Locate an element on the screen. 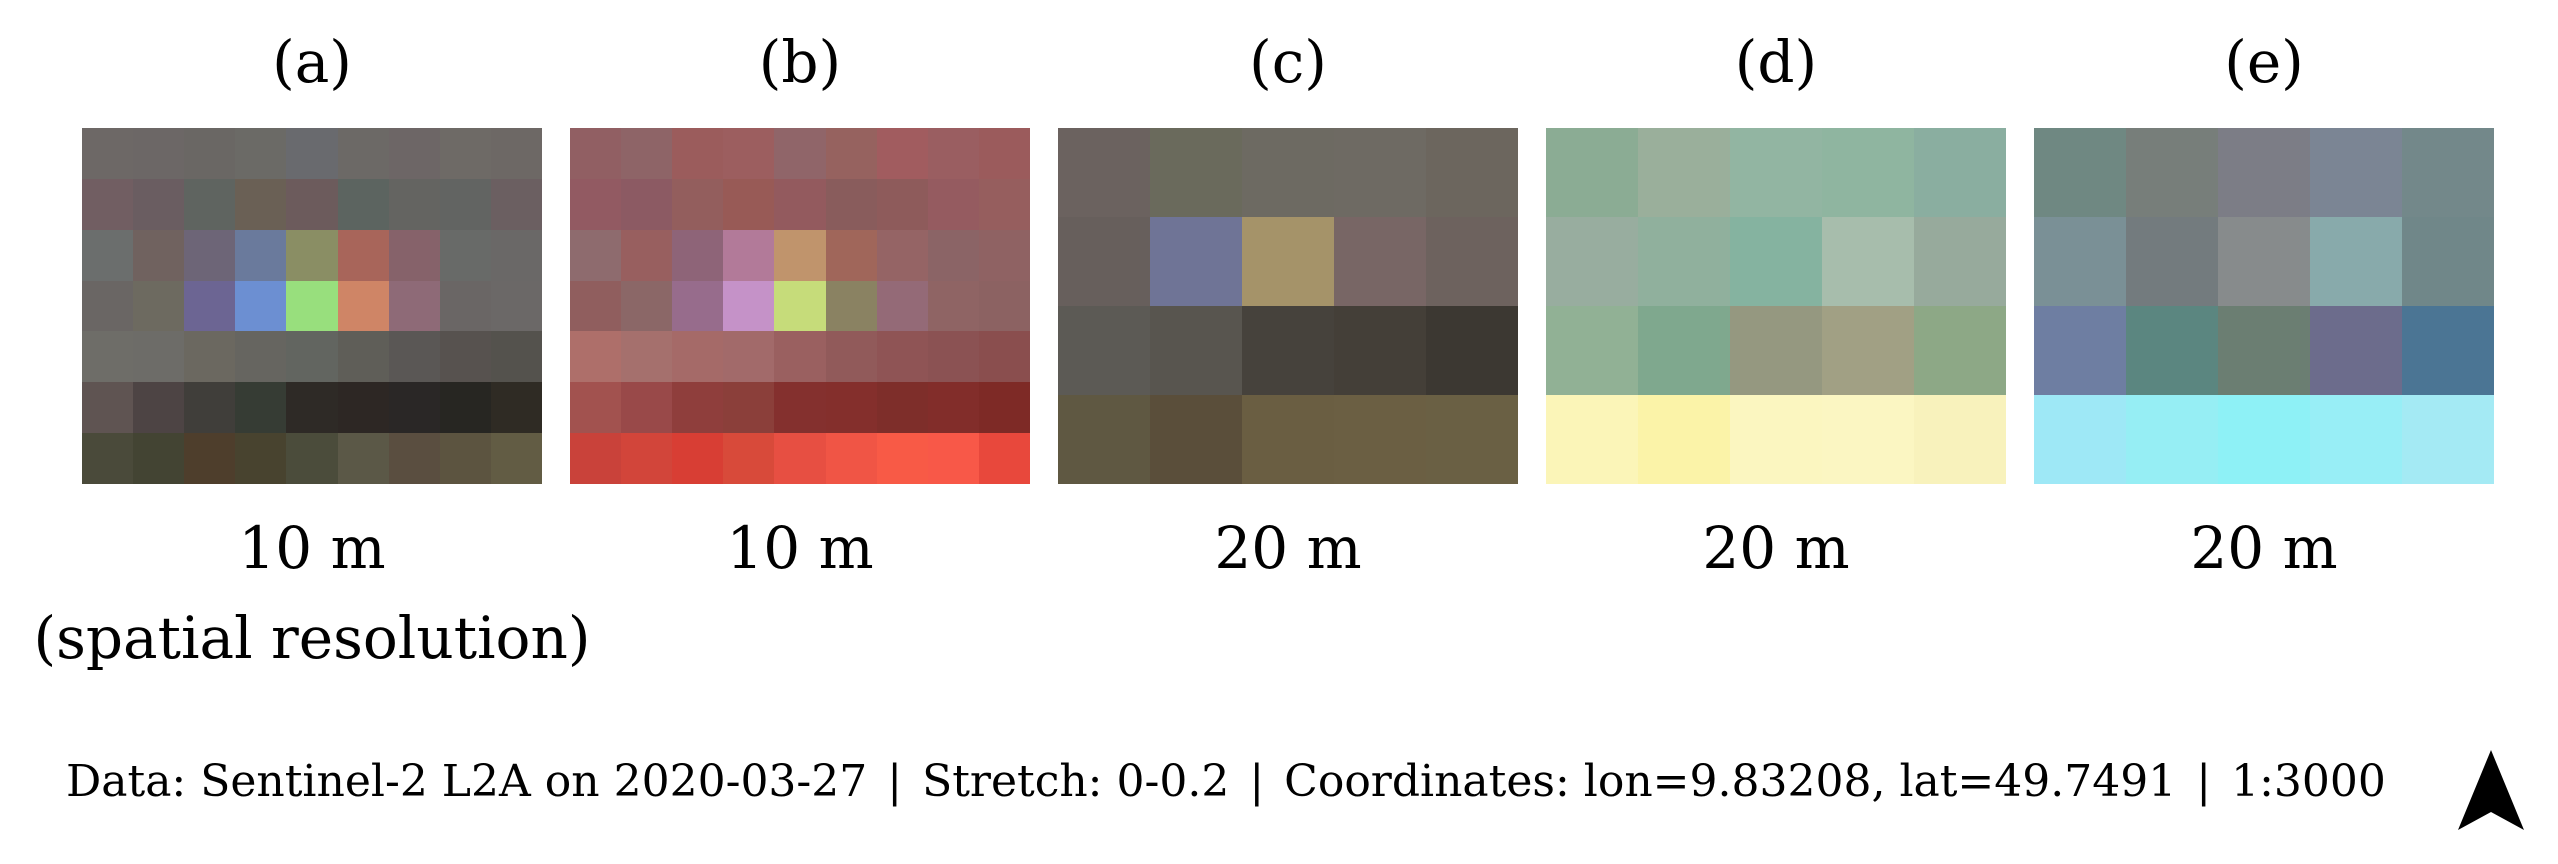 This screenshot has height=864, width=2558. caption-data-source: Data: Sentinel-2 L2A on 2020-03-27 is located at coordinates (467, 781).